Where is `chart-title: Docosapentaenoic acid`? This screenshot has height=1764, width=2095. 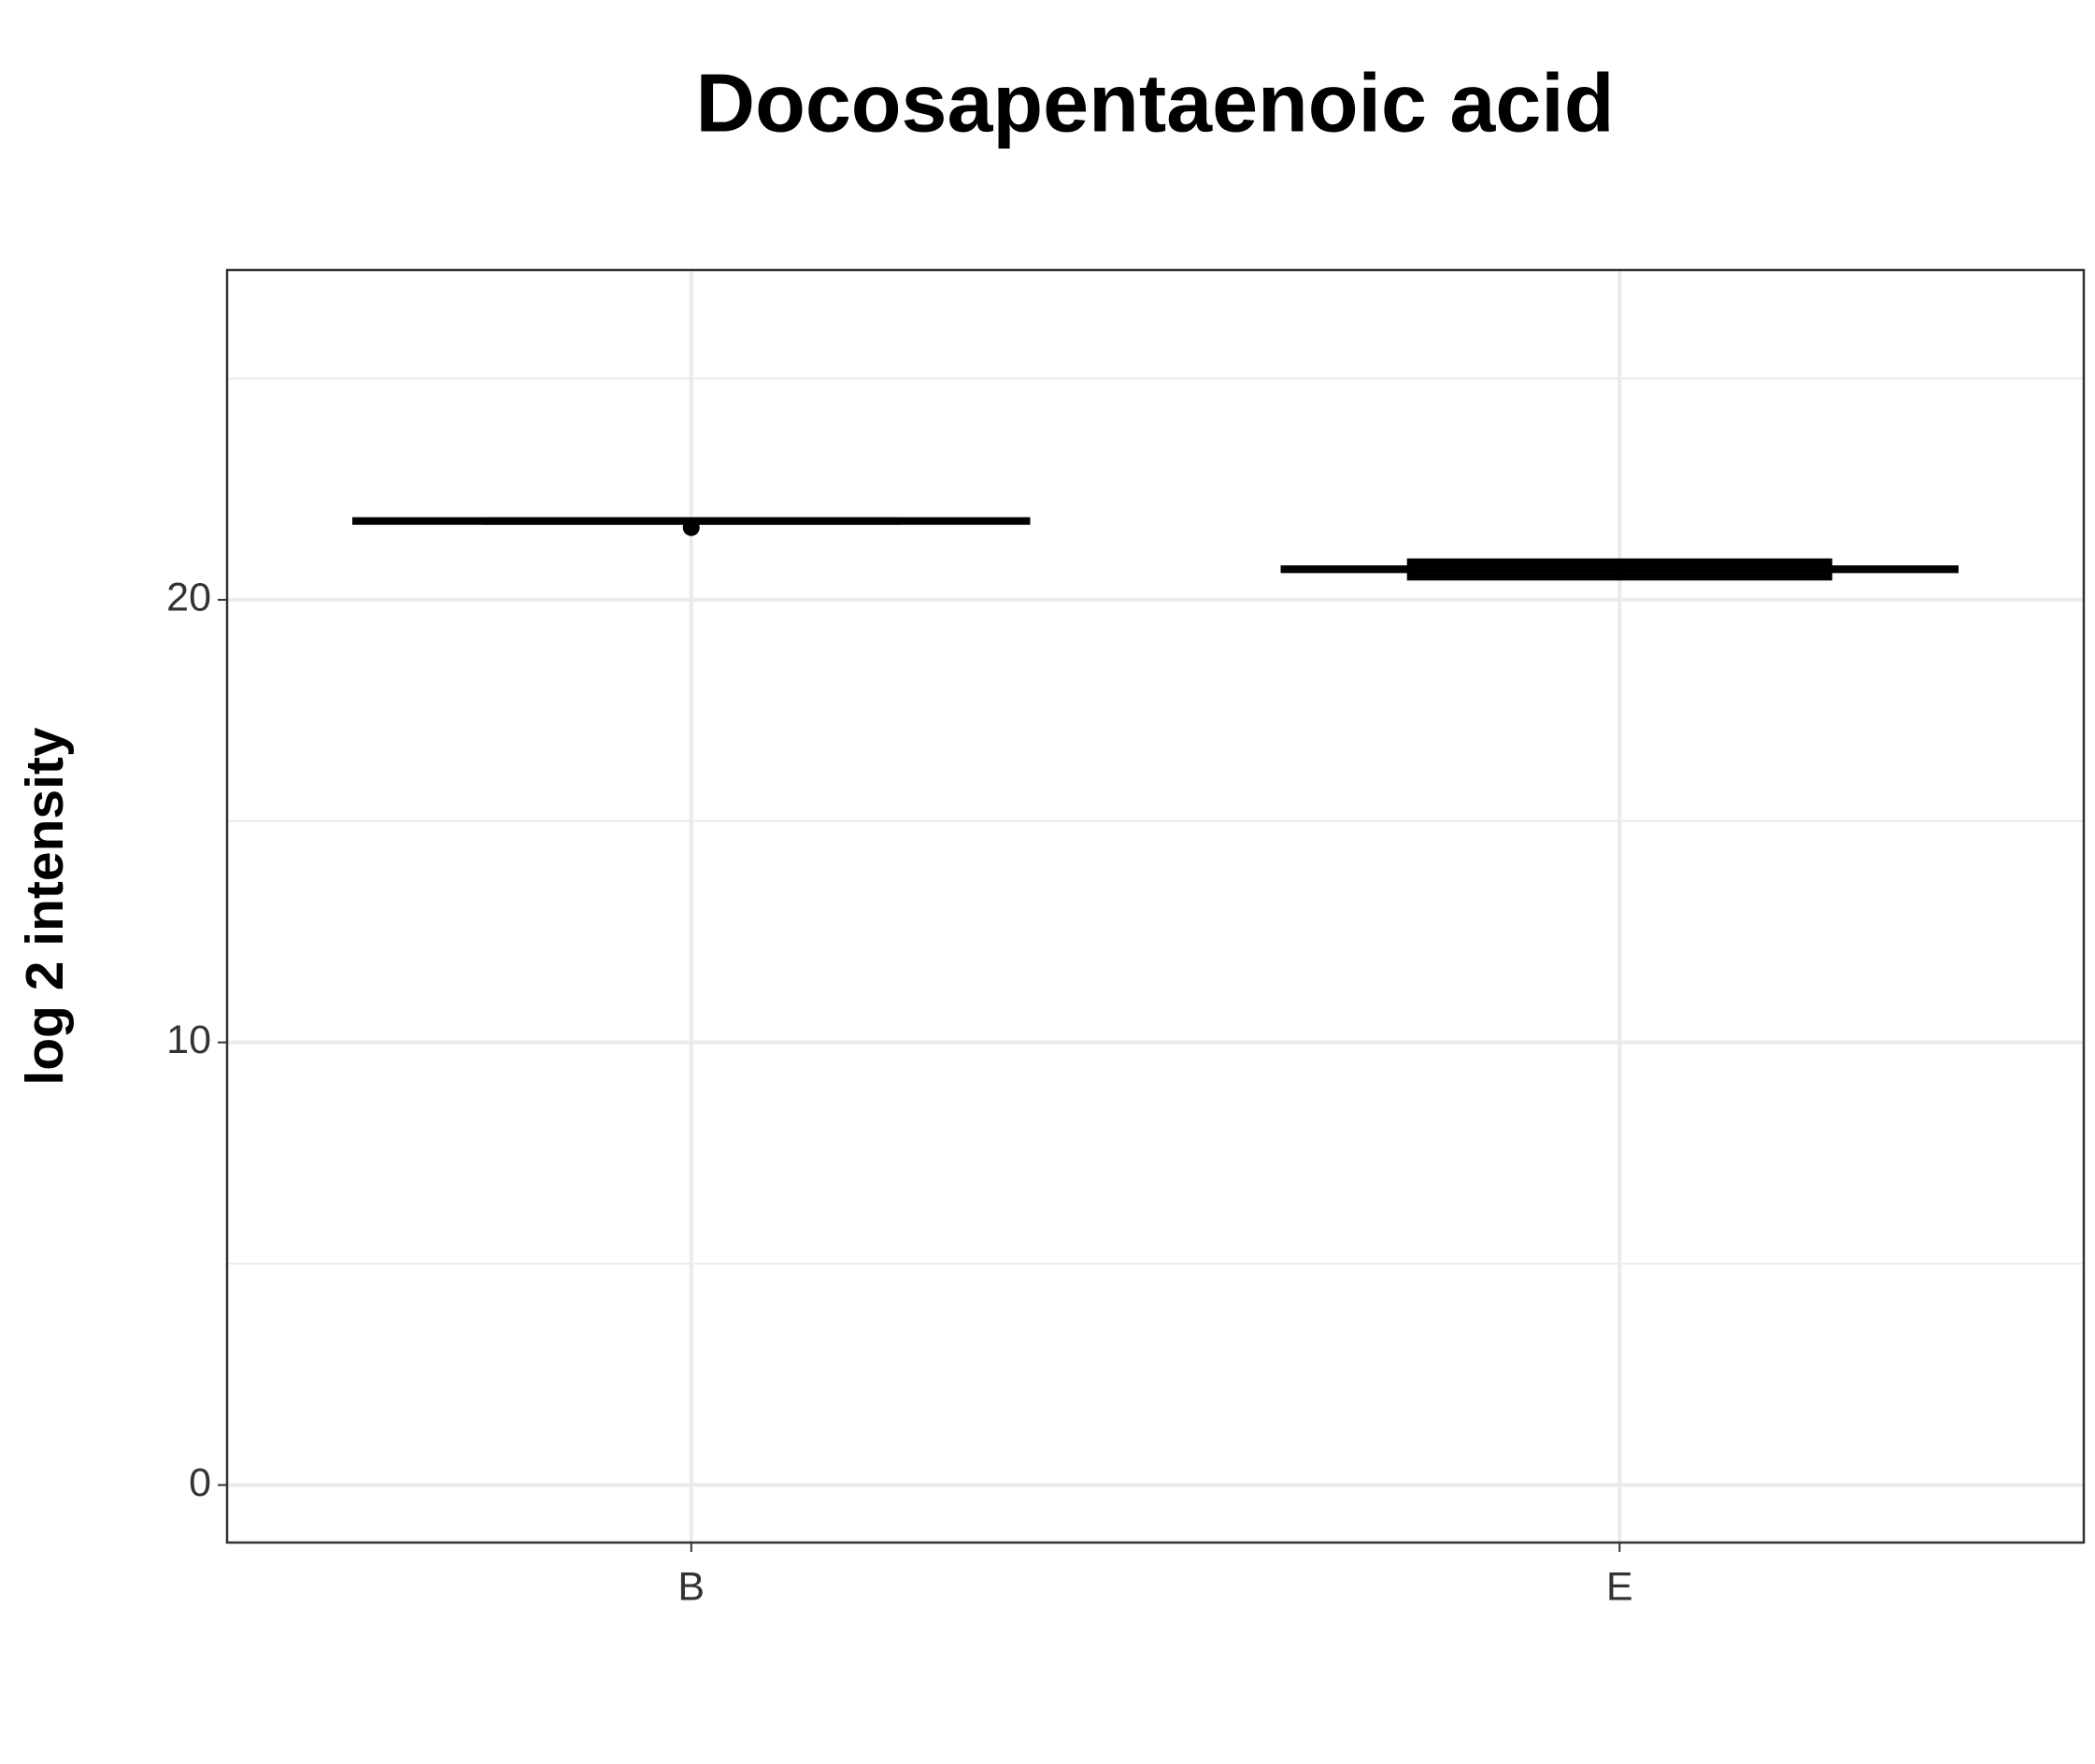
chart-title: Docosapentaenoic acid is located at coordinates (1155, 102).